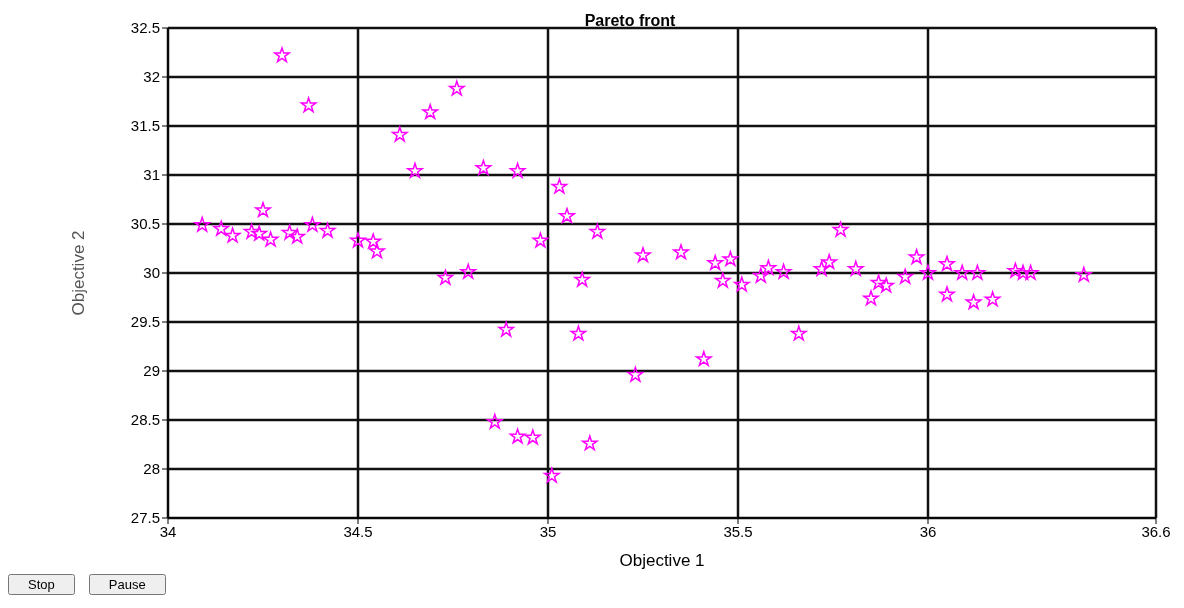 Image resolution: width=1184 pixels, height=608 pixels. What do you see at coordinates (151, 175) in the screenshot?
I see `y-tick-label: 31` at bounding box center [151, 175].